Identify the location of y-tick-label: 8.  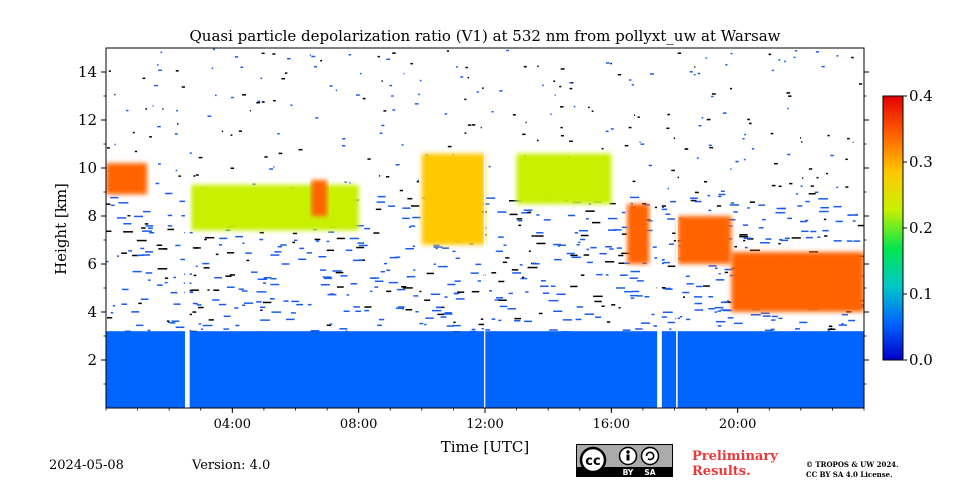
(92, 216).